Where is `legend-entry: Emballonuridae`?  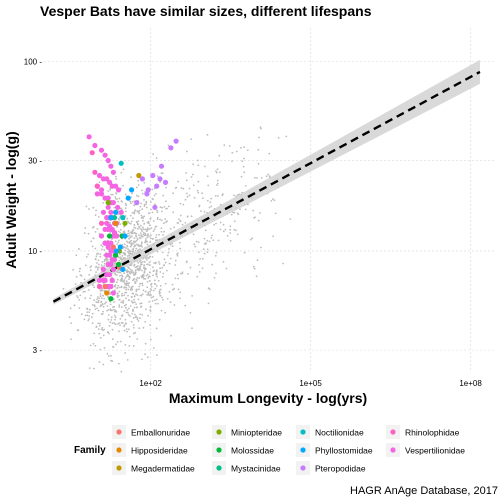
legend-entry: Emballonuridae is located at coordinates (151, 432).